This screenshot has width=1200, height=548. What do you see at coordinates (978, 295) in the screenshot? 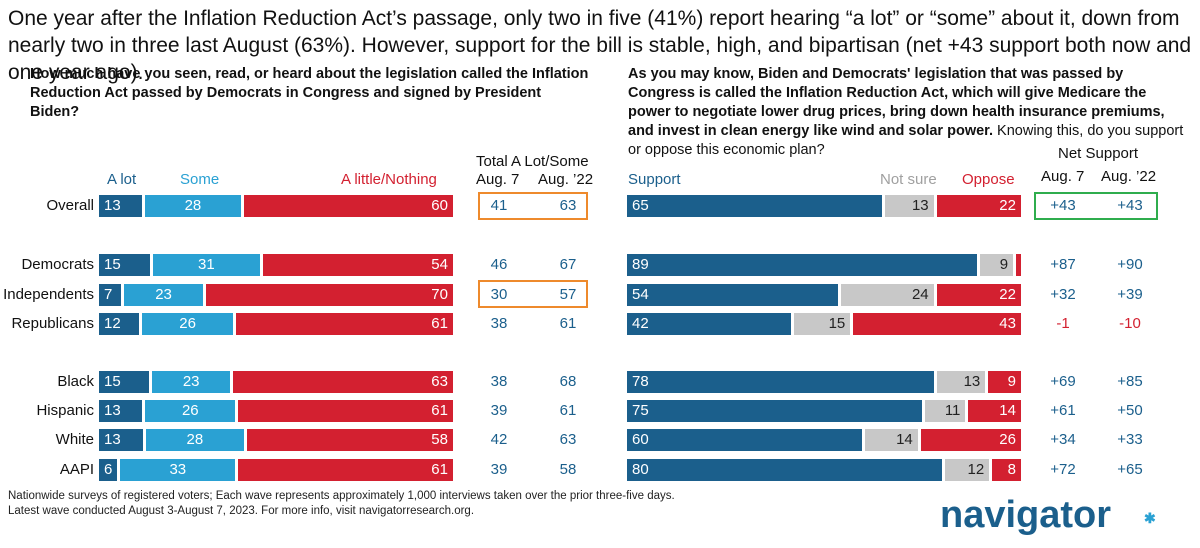
I see `bar-oppose-independents: 22` at bounding box center [978, 295].